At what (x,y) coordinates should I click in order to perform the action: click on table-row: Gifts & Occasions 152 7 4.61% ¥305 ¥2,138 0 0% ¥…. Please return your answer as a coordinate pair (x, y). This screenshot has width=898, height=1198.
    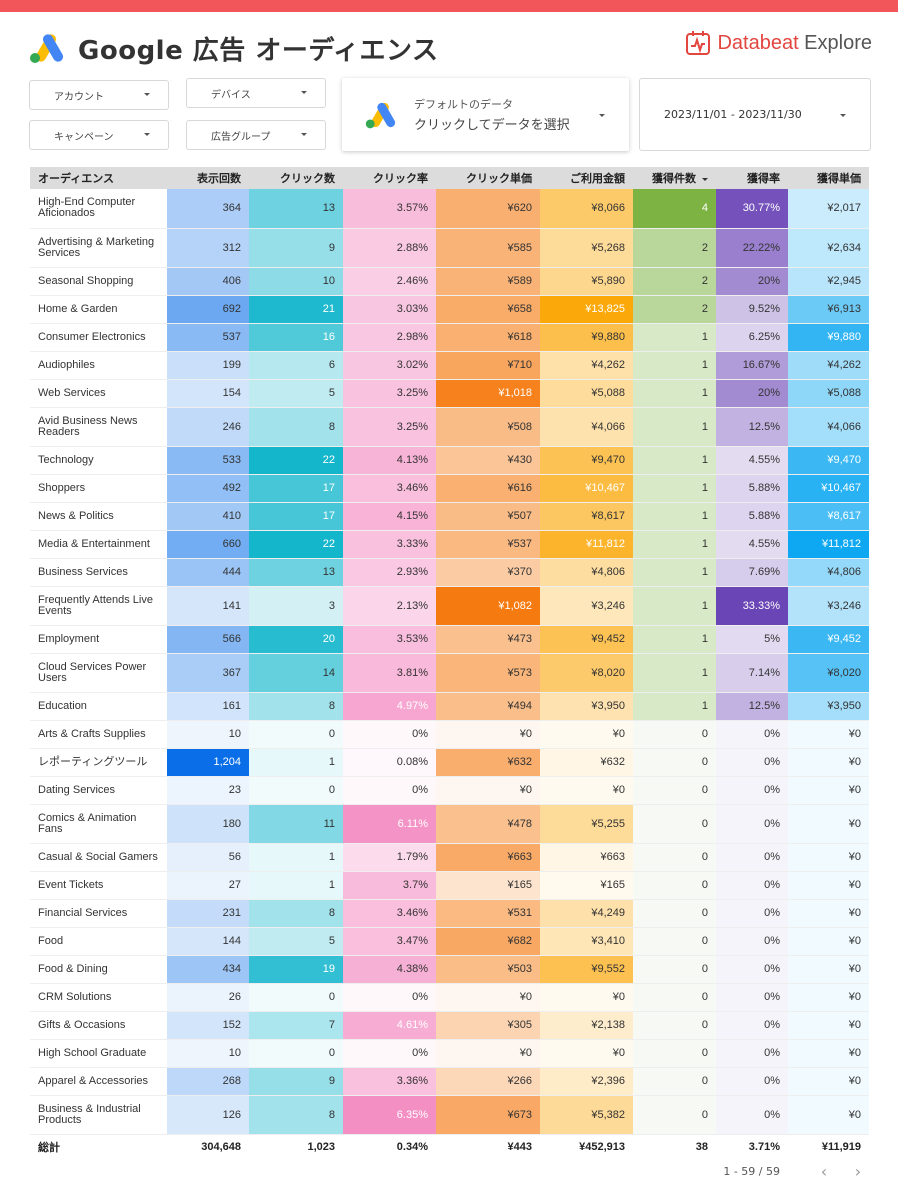
    Looking at the image, I should click on (449, 1025).